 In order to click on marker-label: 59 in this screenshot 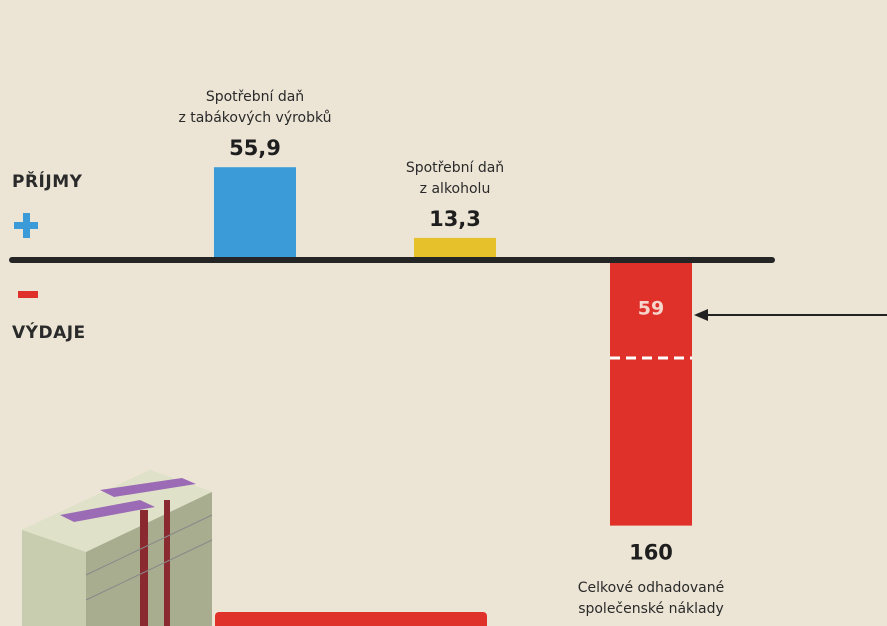, I will do `click(651, 308)`.